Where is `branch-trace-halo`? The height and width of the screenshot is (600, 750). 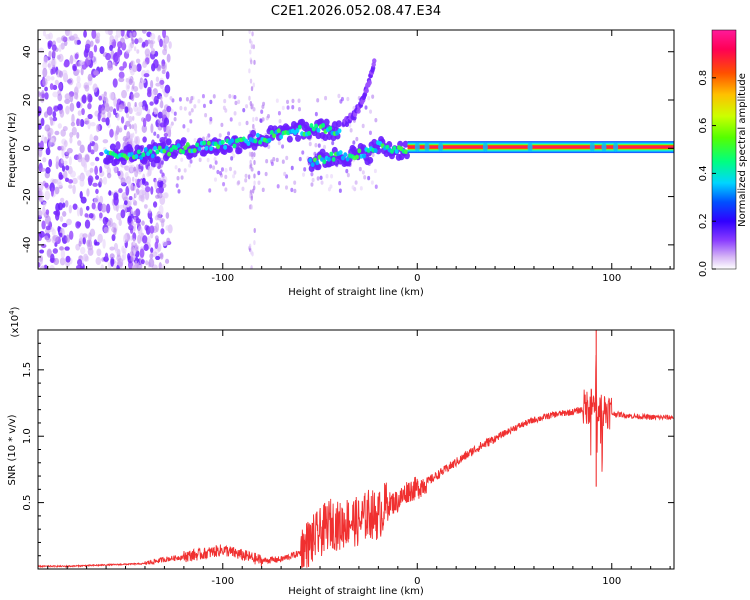 branch-trace-halo is located at coordinates (370, 160).